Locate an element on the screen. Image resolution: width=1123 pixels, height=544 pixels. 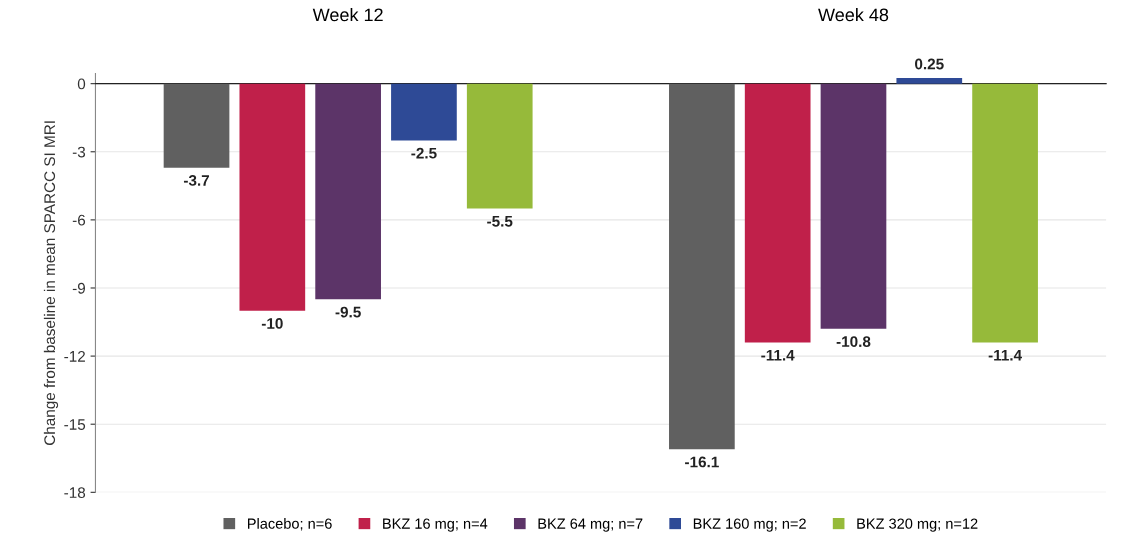
y-tick-label: -15 is located at coordinates (75, 424).